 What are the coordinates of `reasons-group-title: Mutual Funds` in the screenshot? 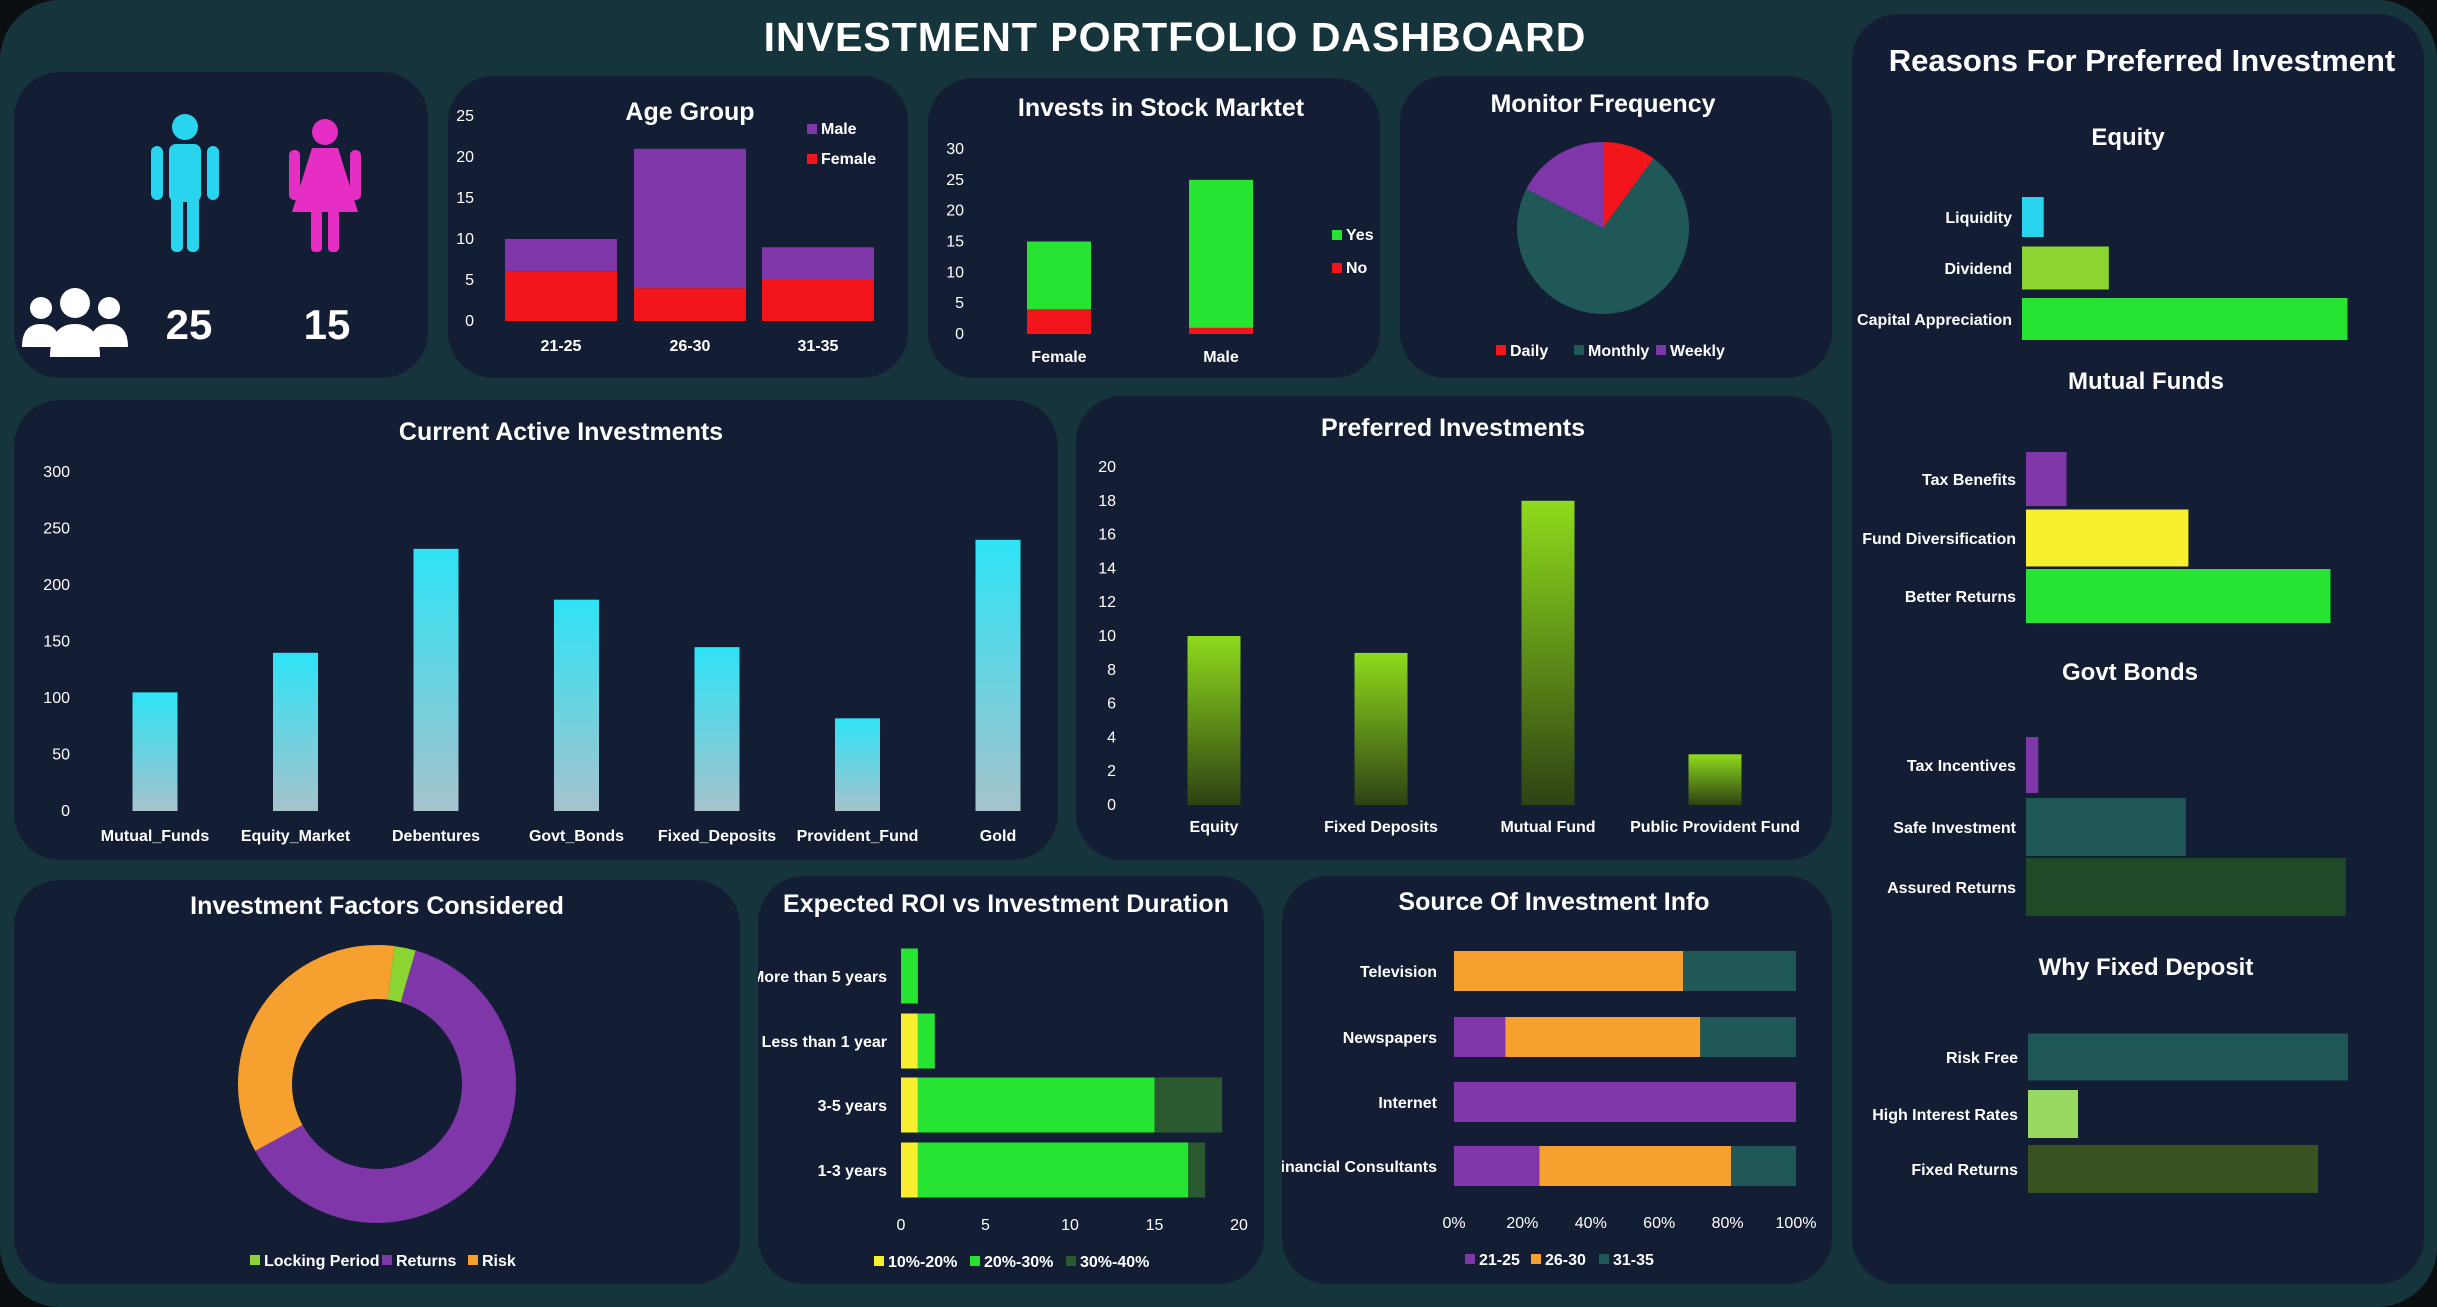 It's located at (2146, 381).